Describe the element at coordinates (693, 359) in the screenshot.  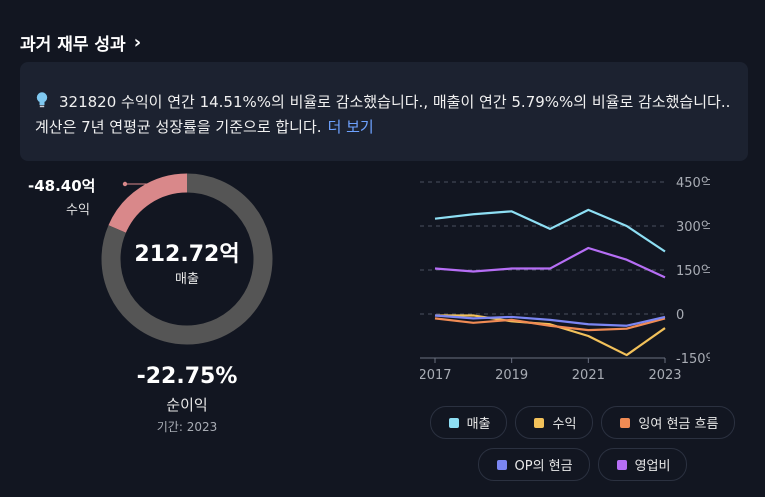
I see `y-tick-label: -150억` at that location.